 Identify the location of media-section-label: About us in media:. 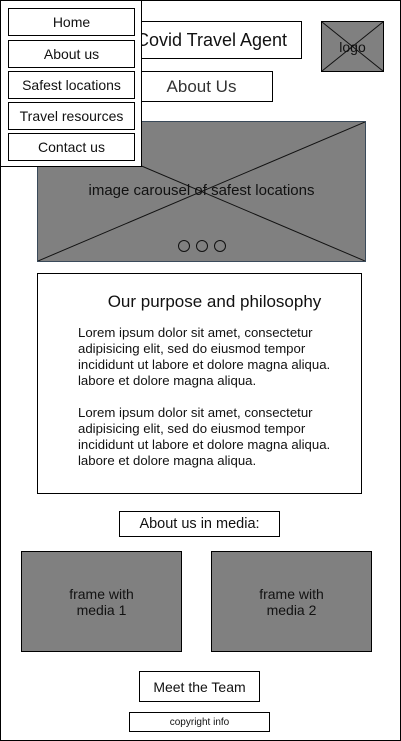
(199, 524).